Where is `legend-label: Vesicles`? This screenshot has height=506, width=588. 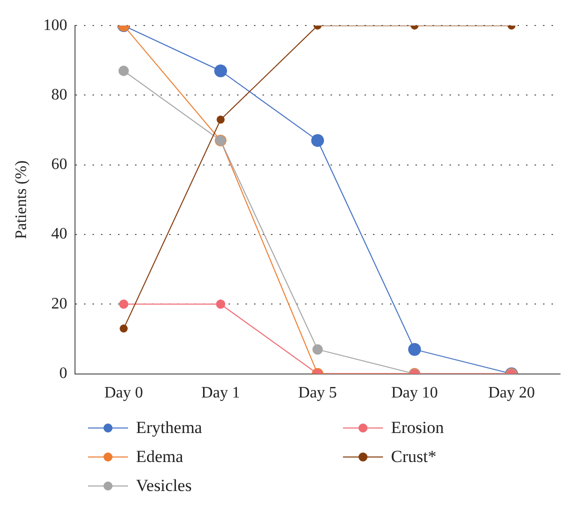
legend-label: Vesicles is located at coordinates (164, 486).